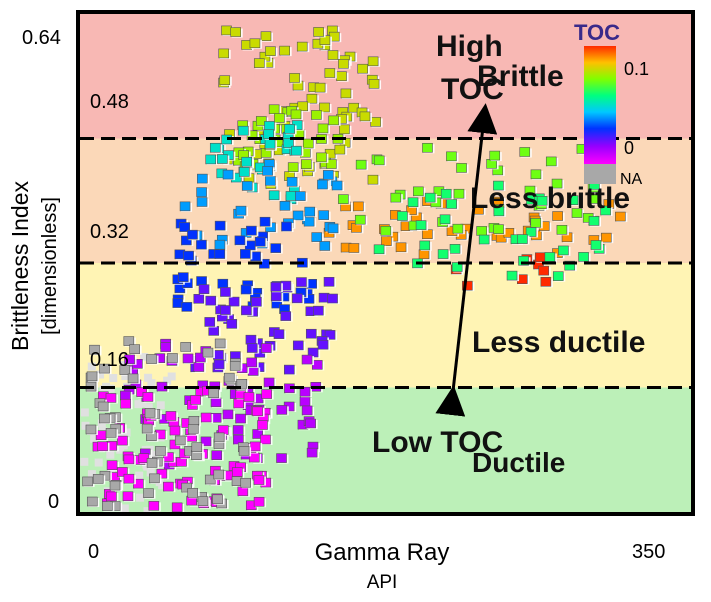 The width and height of the screenshot is (711, 602). What do you see at coordinates (109, 102) in the screenshot?
I see `line-label-048: 0.48` at bounding box center [109, 102].